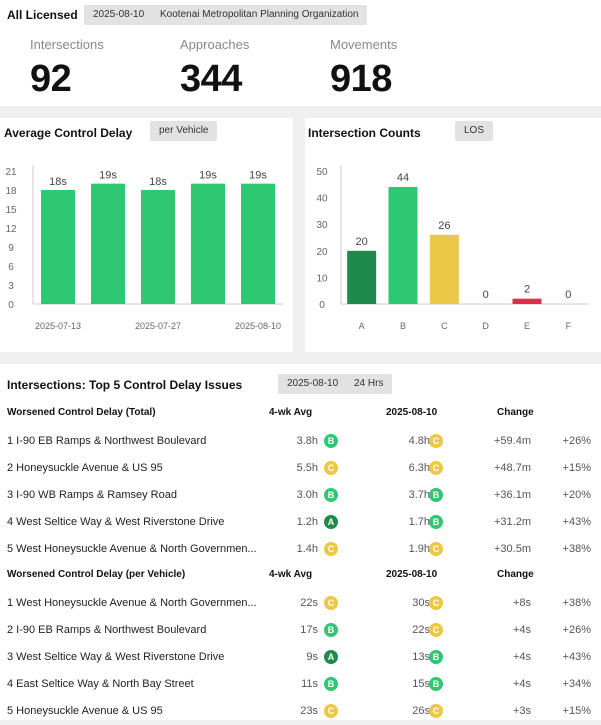 The image size is (601, 725). Describe the element at coordinates (313, 384) in the screenshot. I see `issues-date-filter: 2025-08-10` at that location.